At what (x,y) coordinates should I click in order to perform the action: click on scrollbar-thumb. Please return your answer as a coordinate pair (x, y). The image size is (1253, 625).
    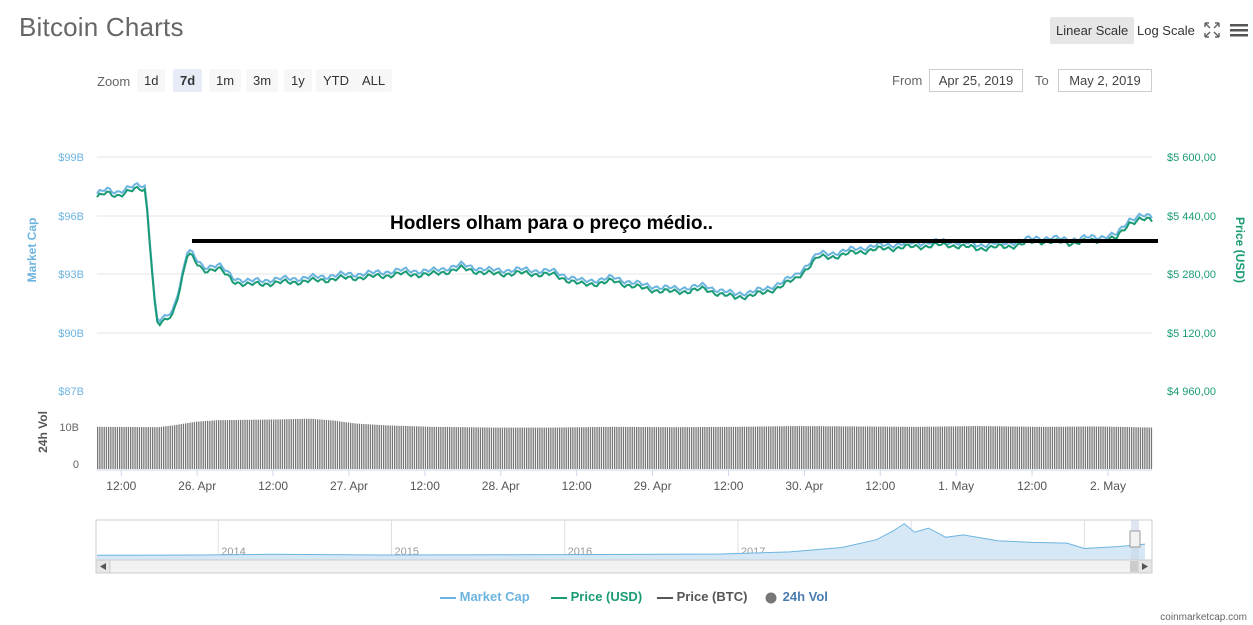
    Looking at the image, I should click on (1134, 566).